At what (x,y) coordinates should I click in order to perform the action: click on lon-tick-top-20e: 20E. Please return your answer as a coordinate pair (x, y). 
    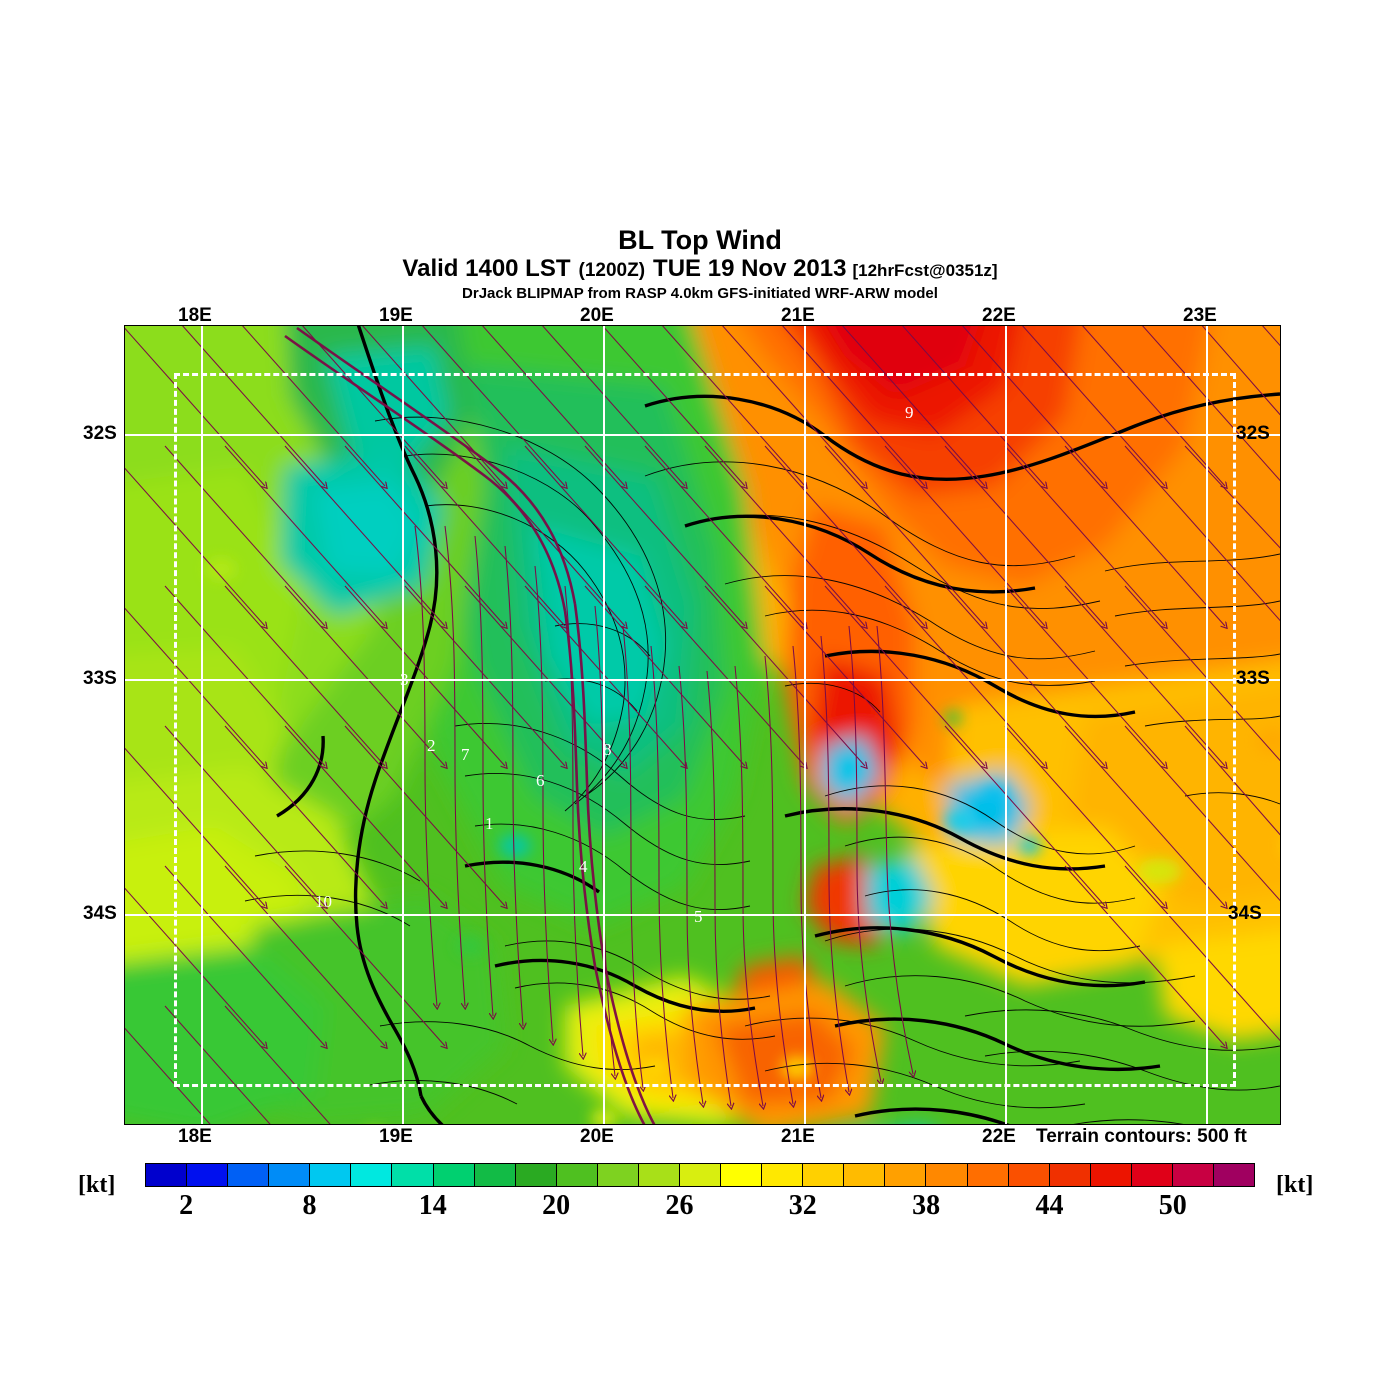
    Looking at the image, I should click on (597, 315).